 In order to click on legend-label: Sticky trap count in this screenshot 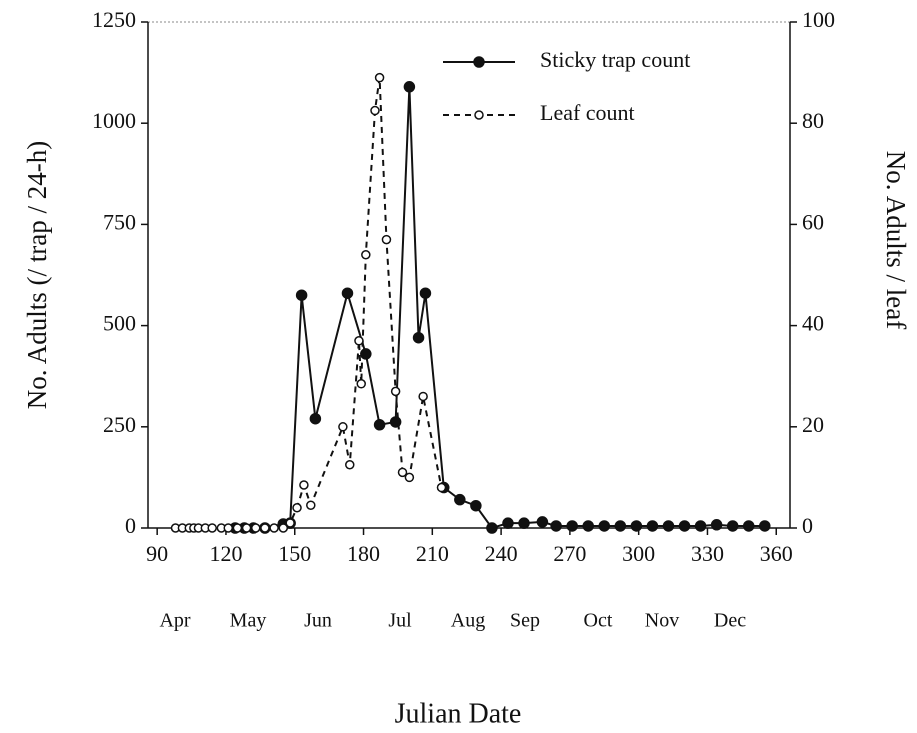, I will do `click(615, 59)`.